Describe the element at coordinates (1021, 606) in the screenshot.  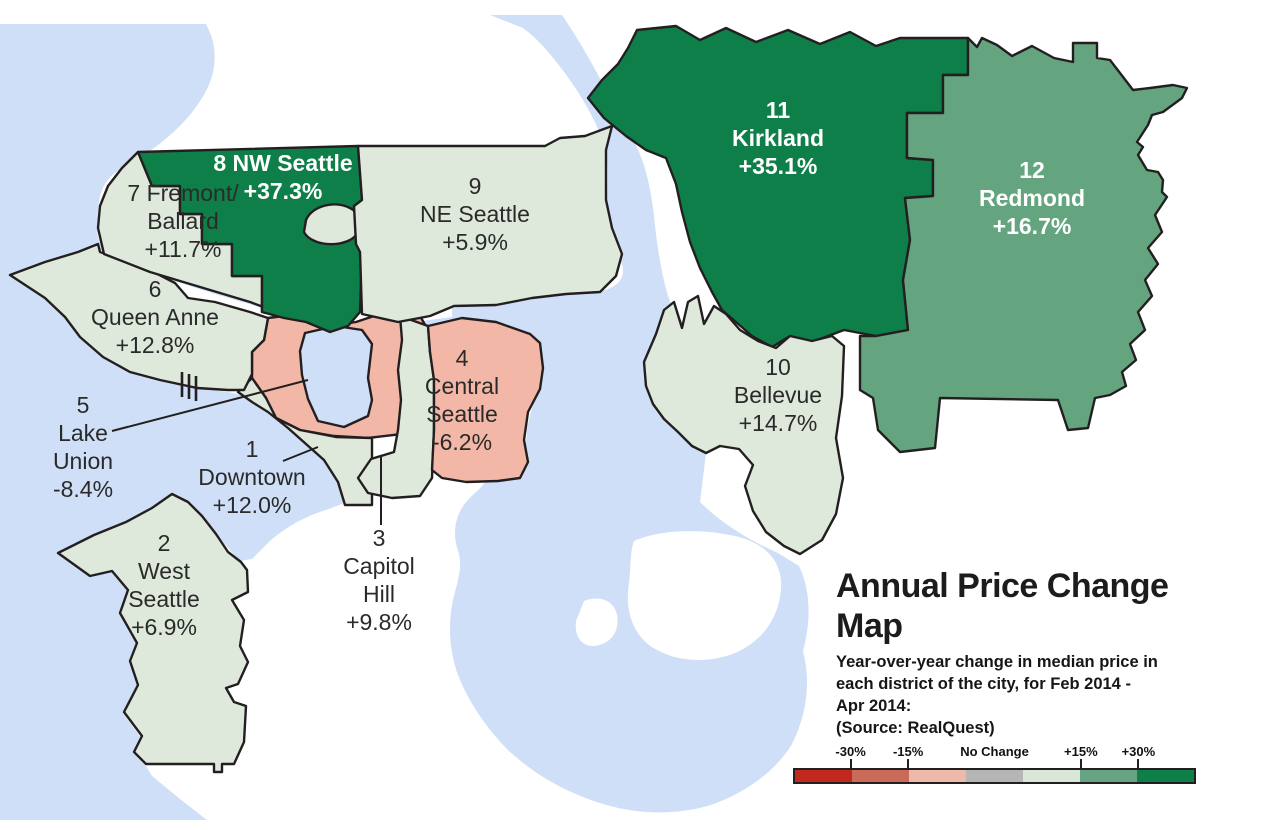
I see `map-title: Annual Price Change Map` at that location.